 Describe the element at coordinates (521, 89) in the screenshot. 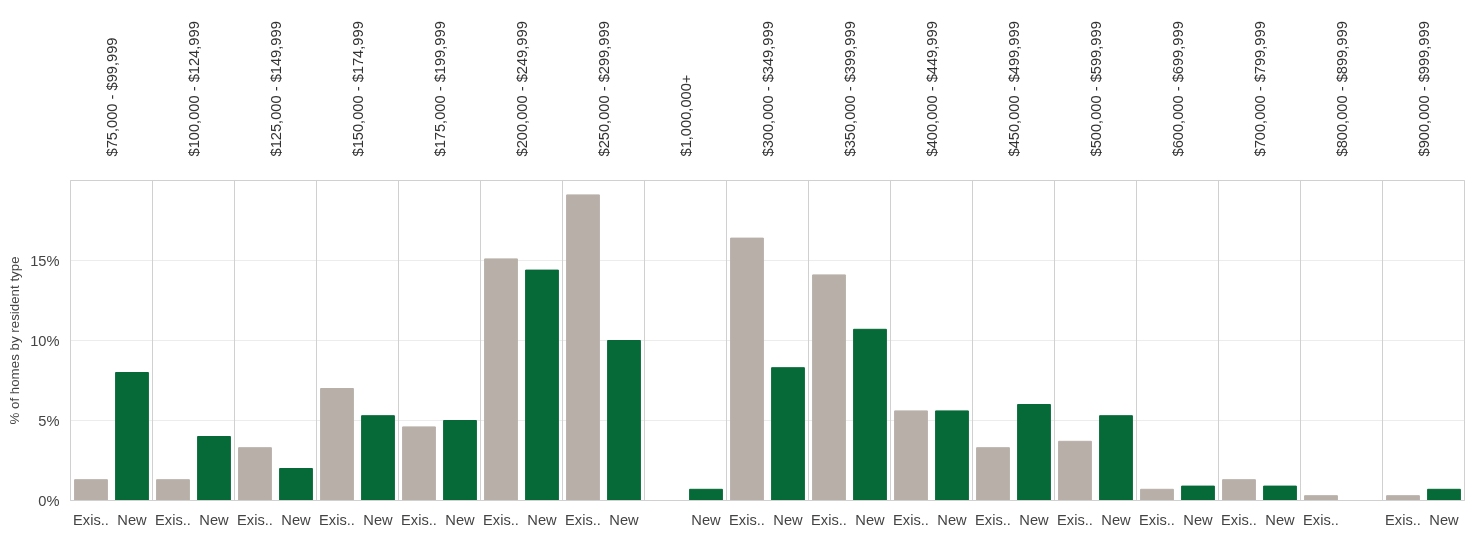

I see `x-tick-label: $200,000 - $249,999` at that location.